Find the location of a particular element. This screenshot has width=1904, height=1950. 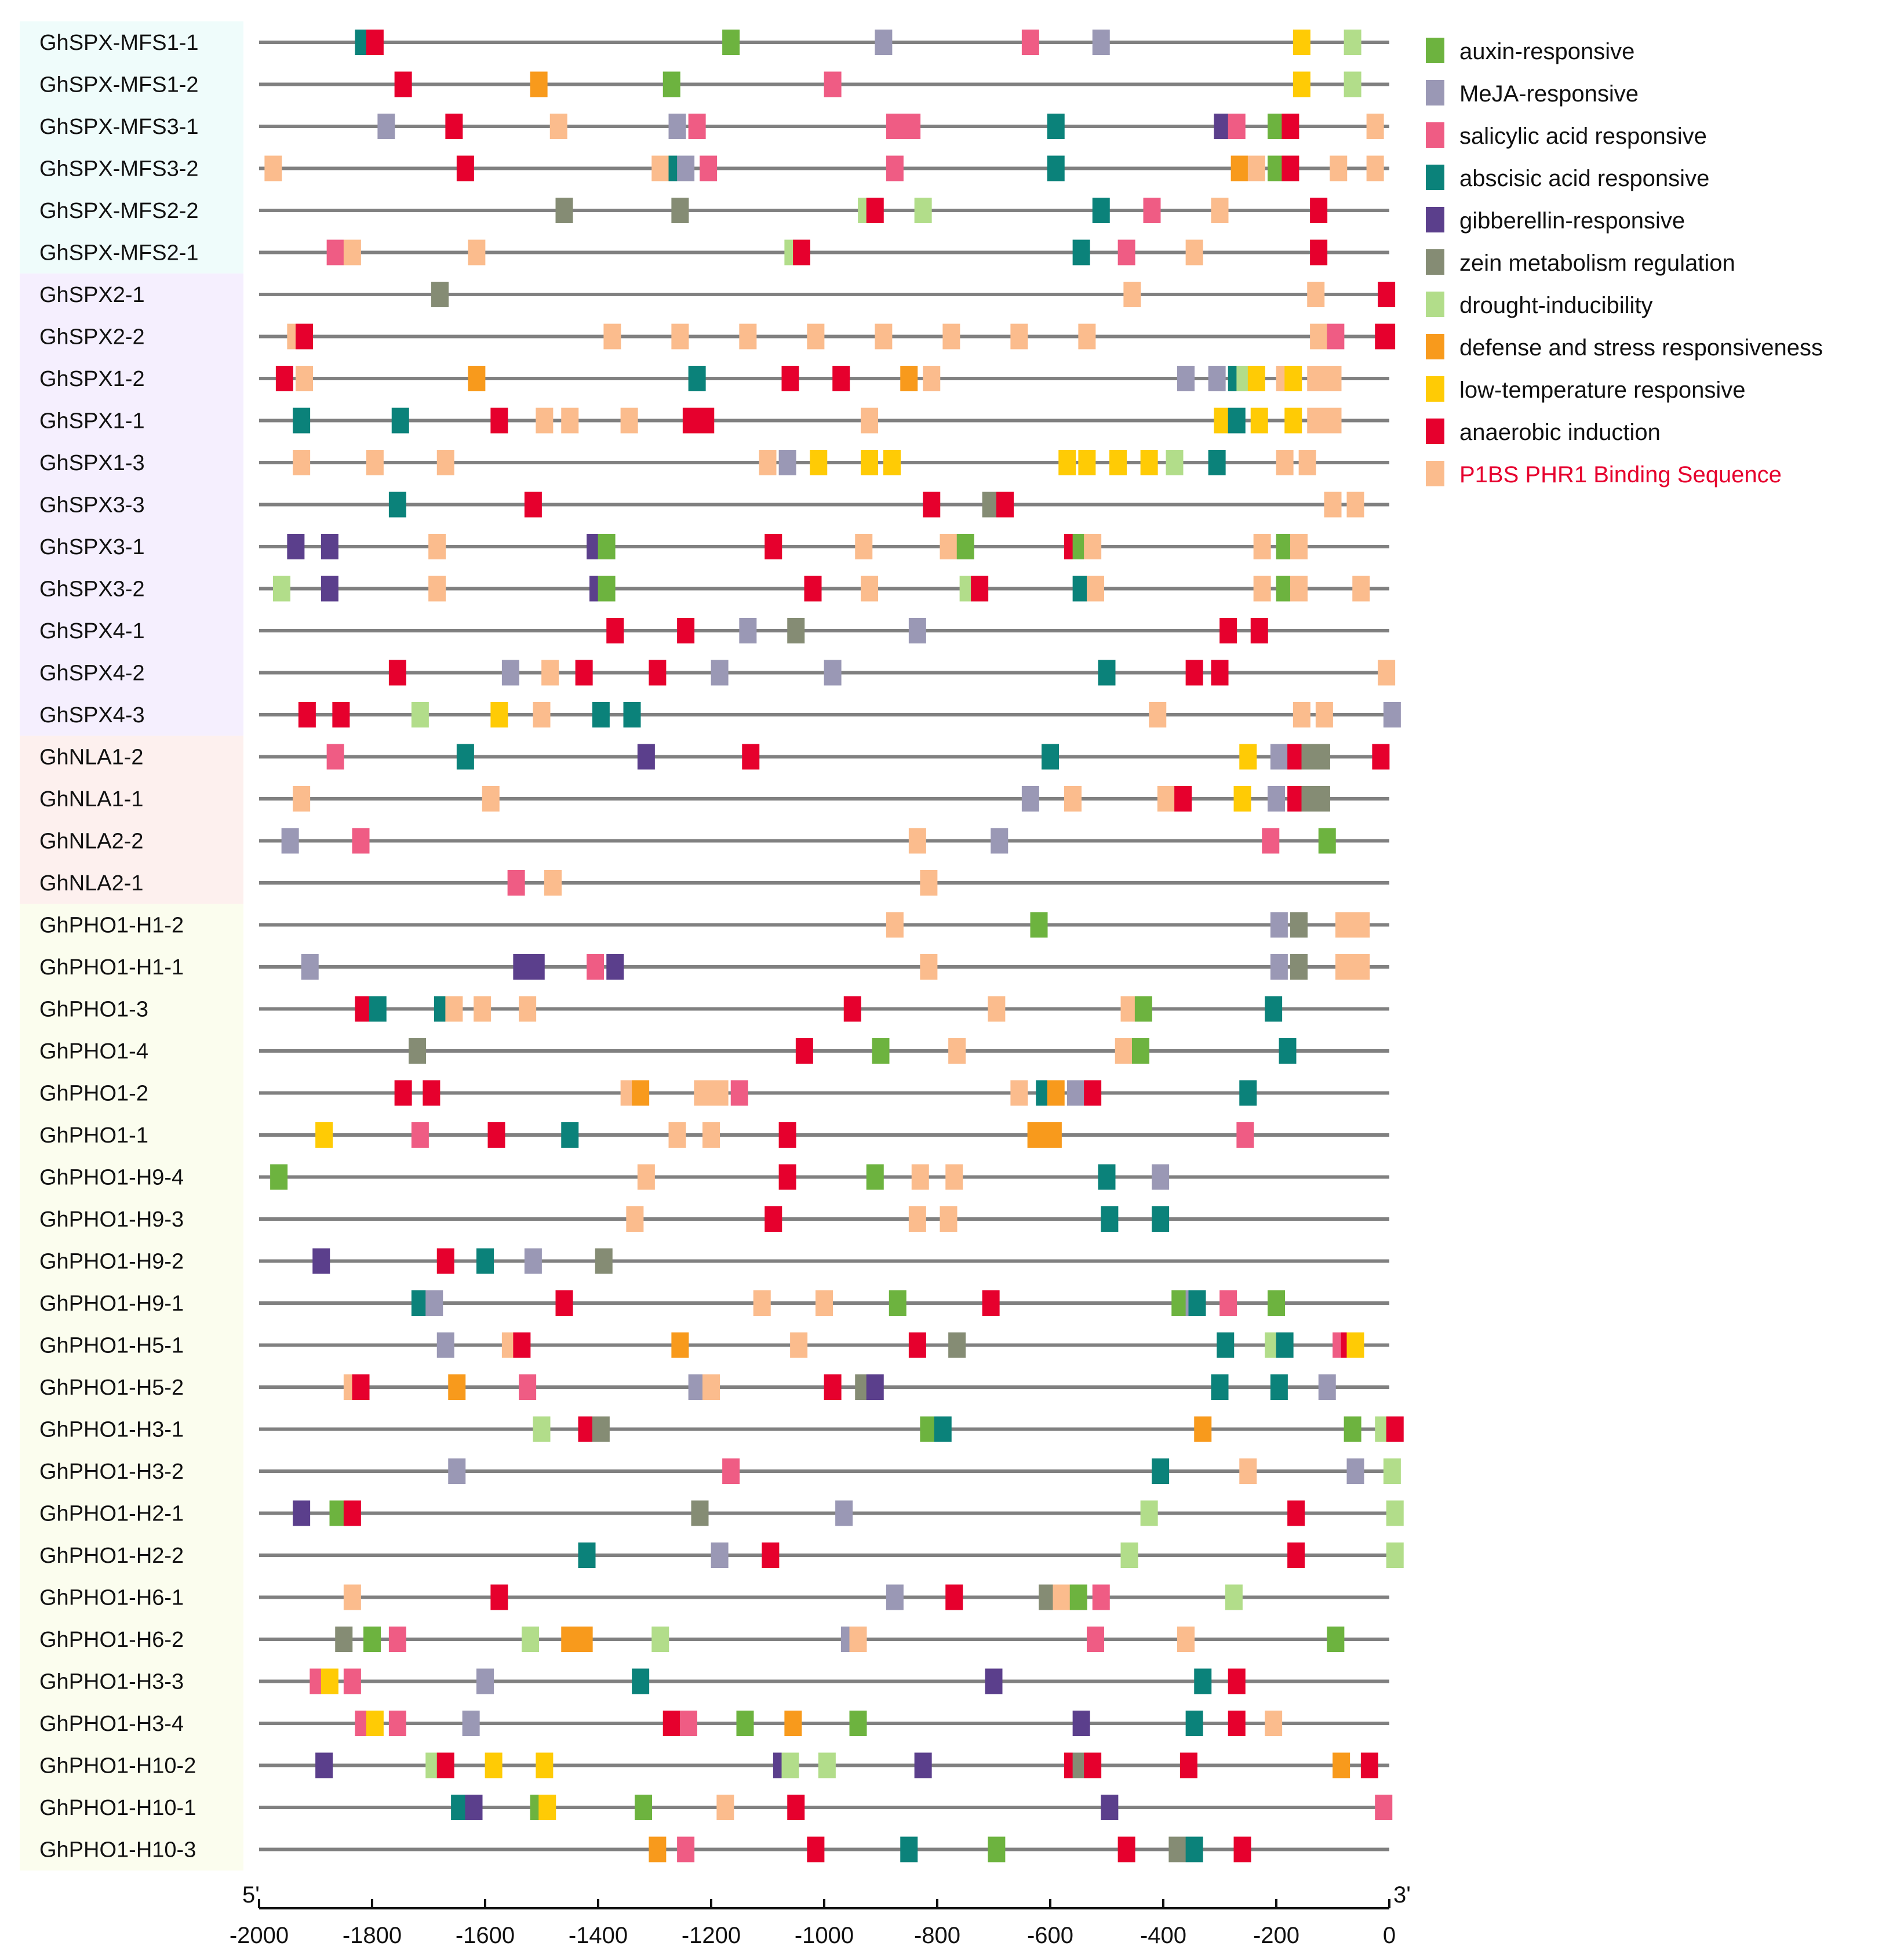

gene-label: GhPHO1-H9-3 is located at coordinates (112, 1219).